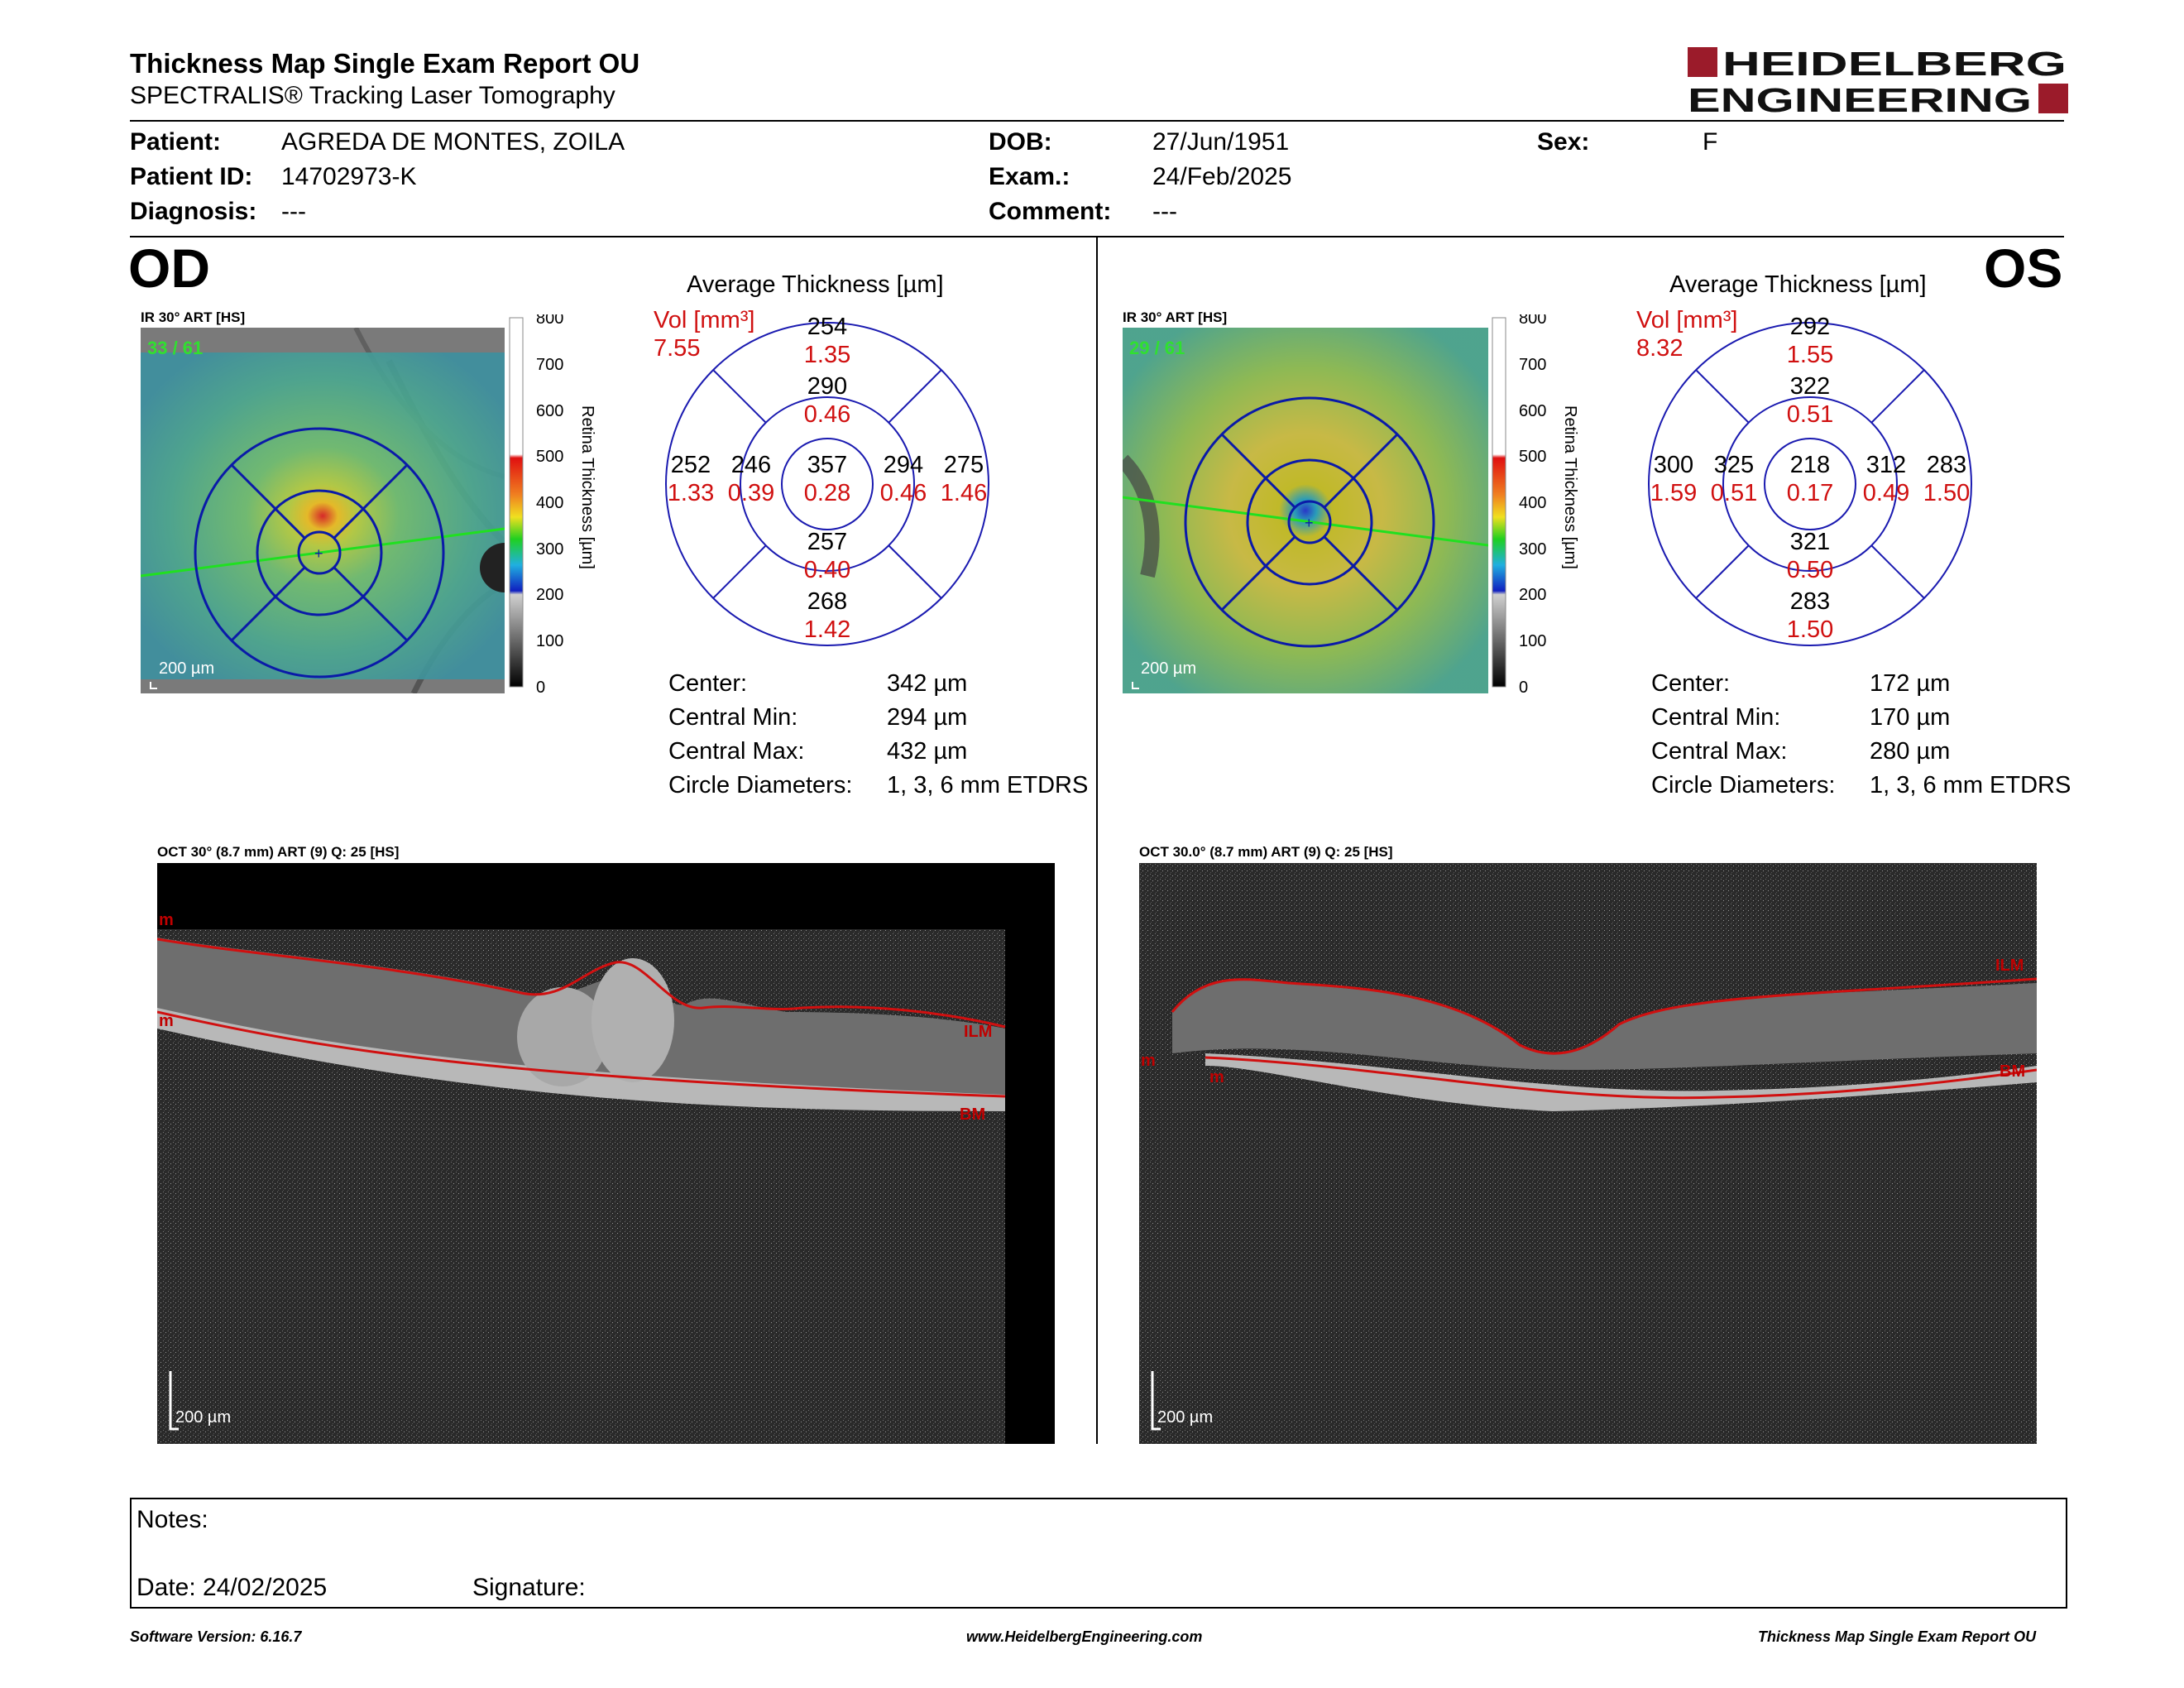 This screenshot has width=2184, height=1688. I want to click on od-inner-right: 294 0.46, so click(903, 479).